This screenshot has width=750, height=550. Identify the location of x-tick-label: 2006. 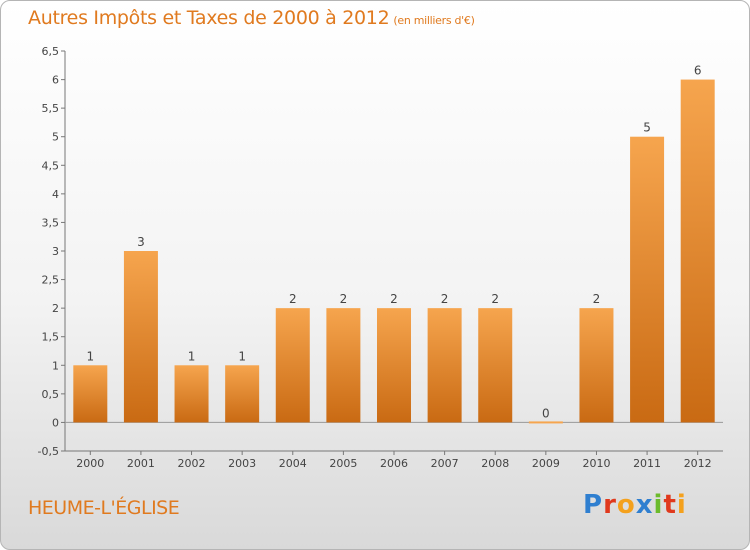
(394, 463).